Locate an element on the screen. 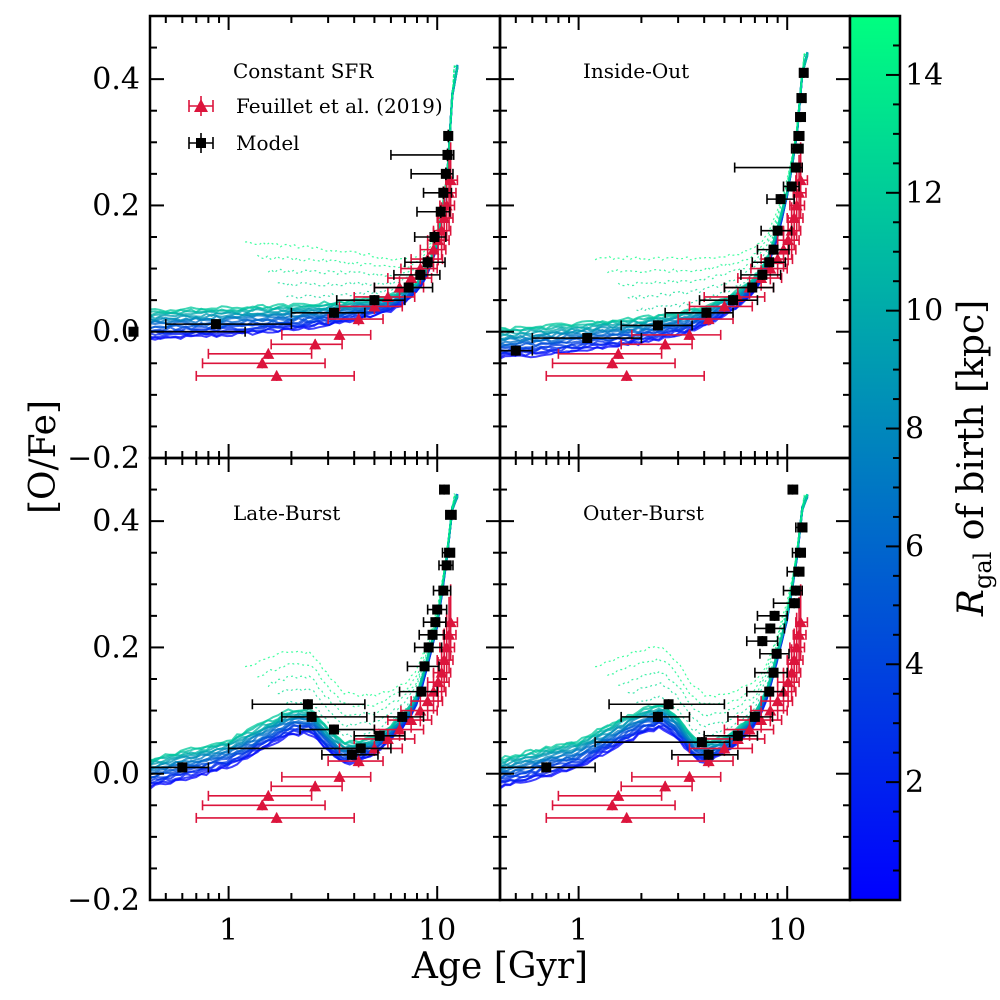  colorbar-tick-label: 2 is located at coordinates (914, 782).